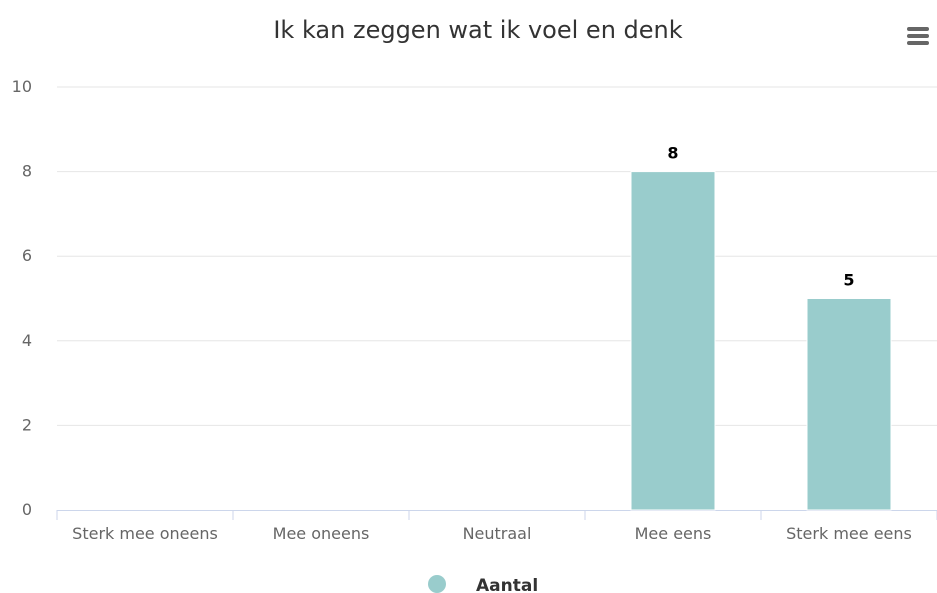 The width and height of the screenshot is (937, 593). I want to click on y-tick-label: 10, so click(22, 86).